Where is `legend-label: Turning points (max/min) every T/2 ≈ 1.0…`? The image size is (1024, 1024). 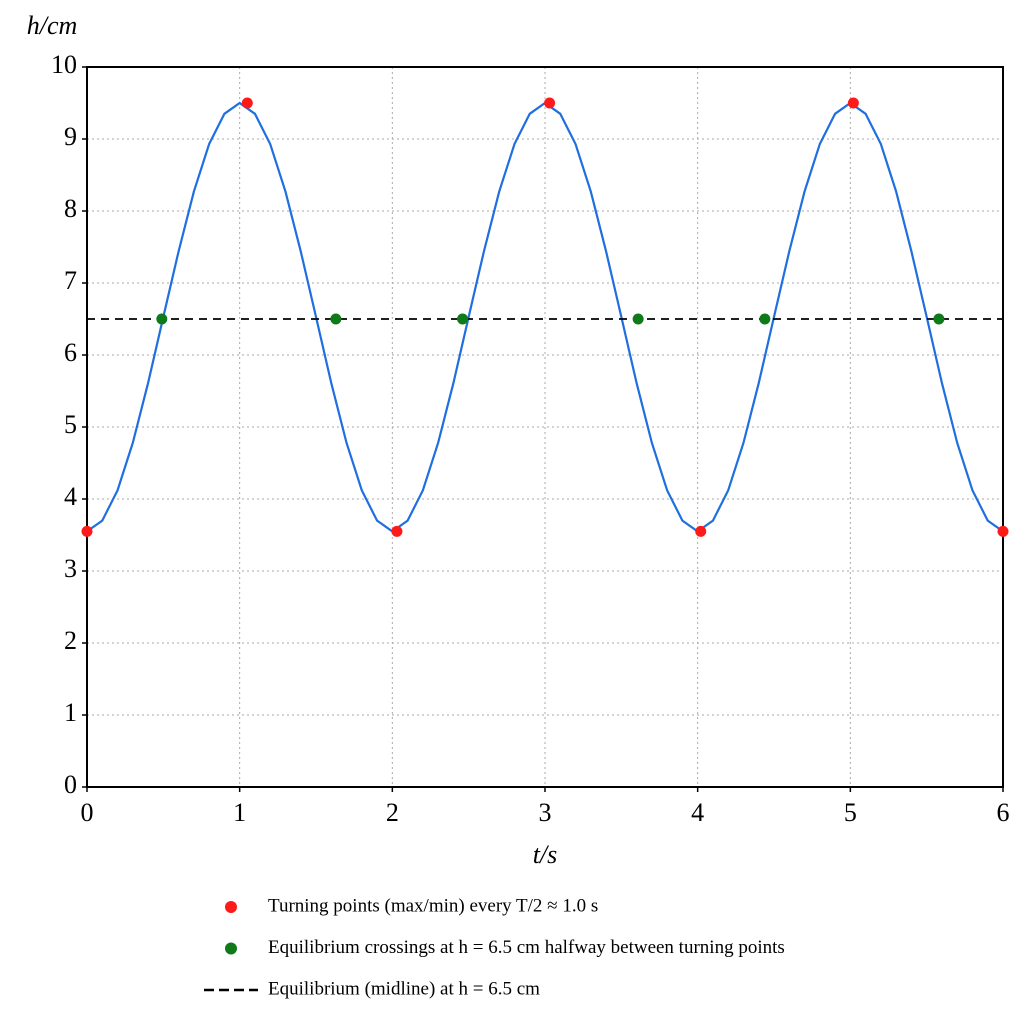 legend-label: Turning points (max/min) every T/2 ≈ 1.0… is located at coordinates (433, 905).